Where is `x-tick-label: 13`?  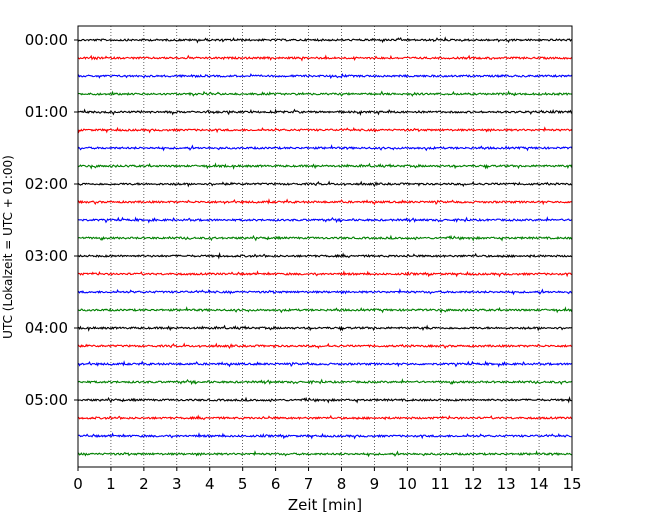
x-tick-label: 13 is located at coordinates (506, 484).